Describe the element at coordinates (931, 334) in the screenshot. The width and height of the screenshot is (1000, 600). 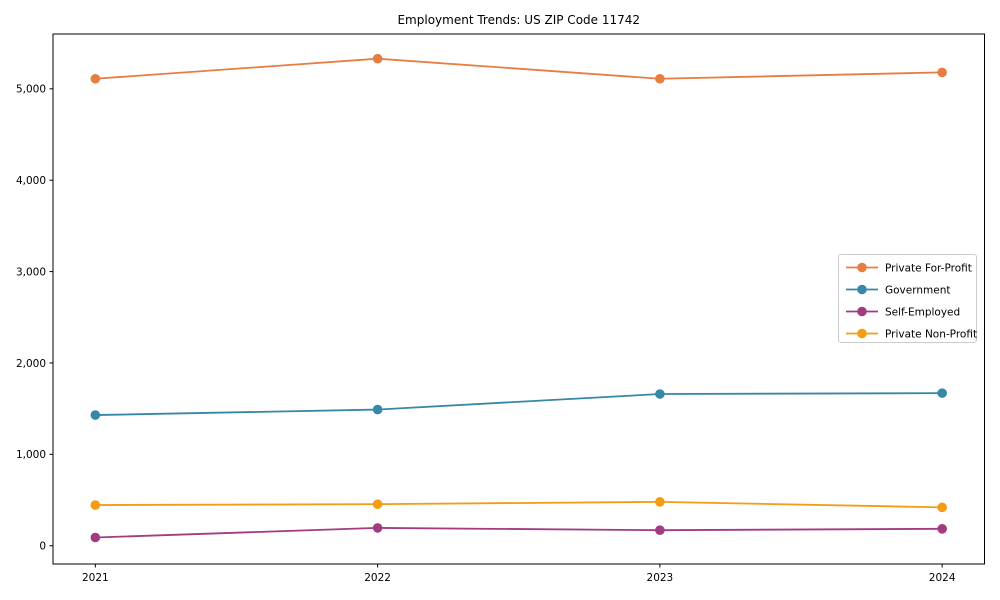
I see `legend-label: Private Non-Profit` at that location.